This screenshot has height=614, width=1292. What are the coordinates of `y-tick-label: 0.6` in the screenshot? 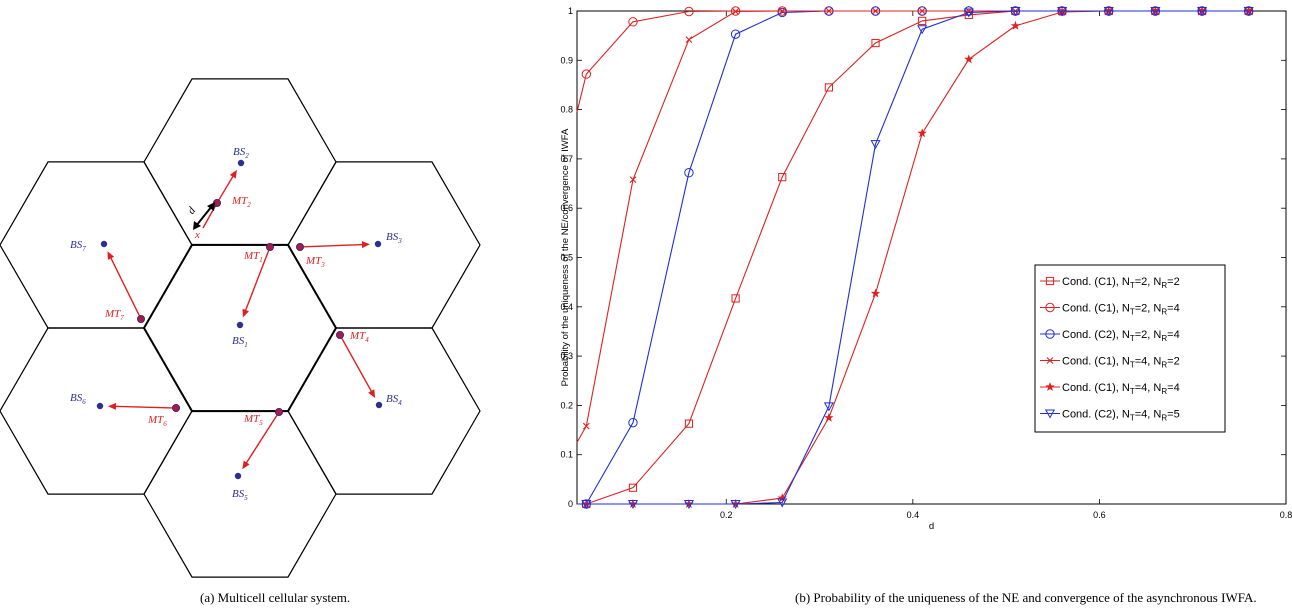 It's located at (566, 208).